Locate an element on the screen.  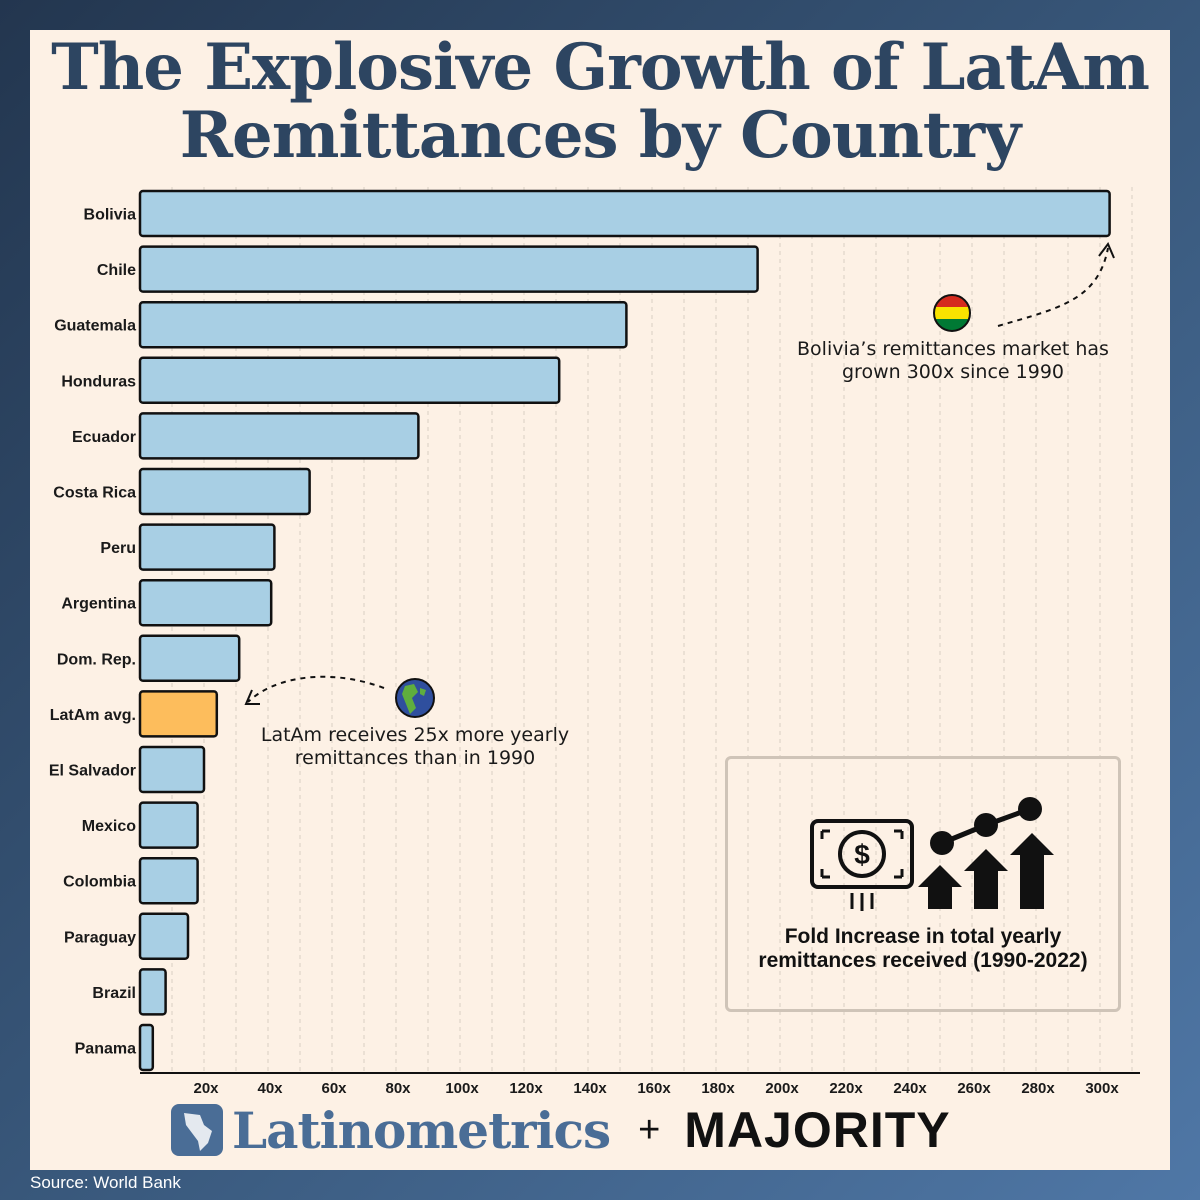
category-label: Bolivia is located at coordinates (110, 215).